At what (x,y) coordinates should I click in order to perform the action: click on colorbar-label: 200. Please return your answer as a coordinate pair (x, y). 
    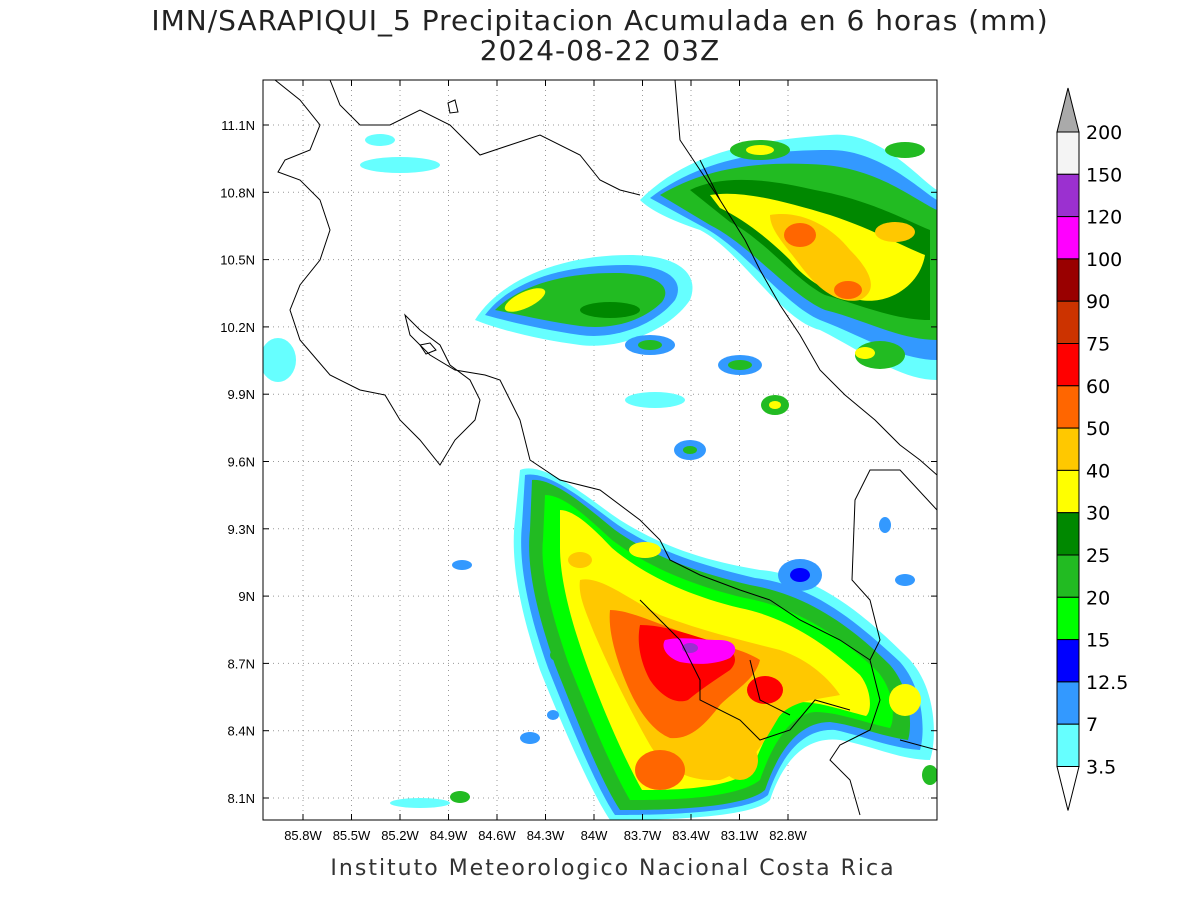
    Looking at the image, I should click on (1104, 133).